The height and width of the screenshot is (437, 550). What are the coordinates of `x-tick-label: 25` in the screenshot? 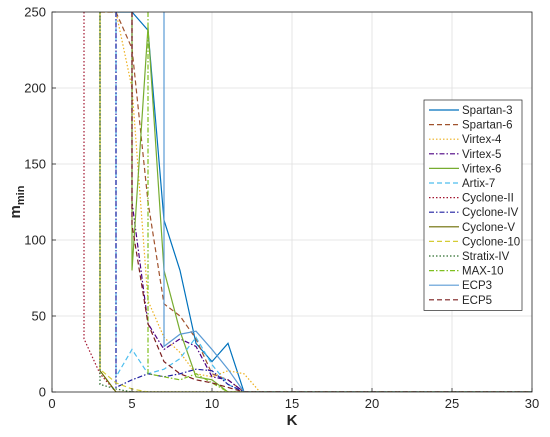 It's located at (452, 403).